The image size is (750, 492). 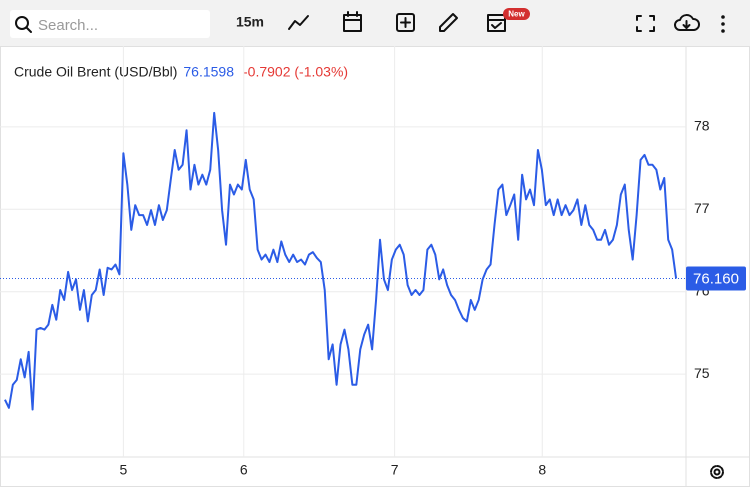 I want to click on settings-icon, so click(x=717, y=472).